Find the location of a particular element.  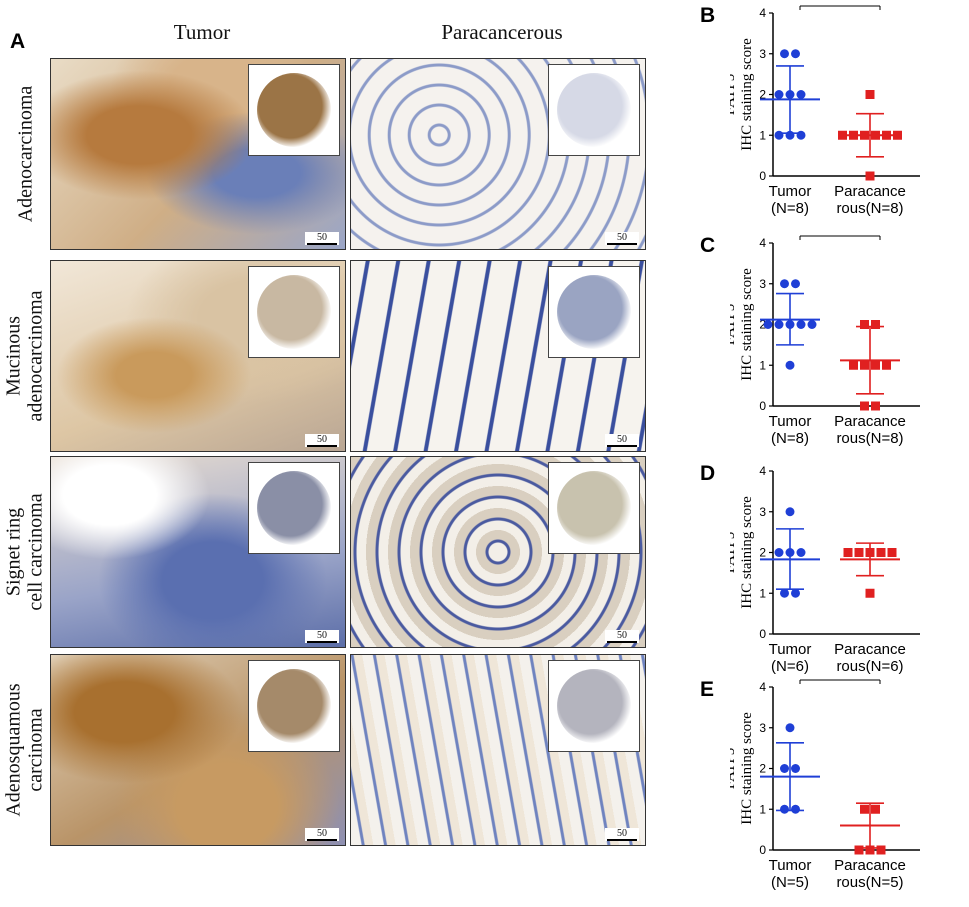

row-label-adenocarcinoma: Adenocarcinoma is located at coordinates (25, 154).